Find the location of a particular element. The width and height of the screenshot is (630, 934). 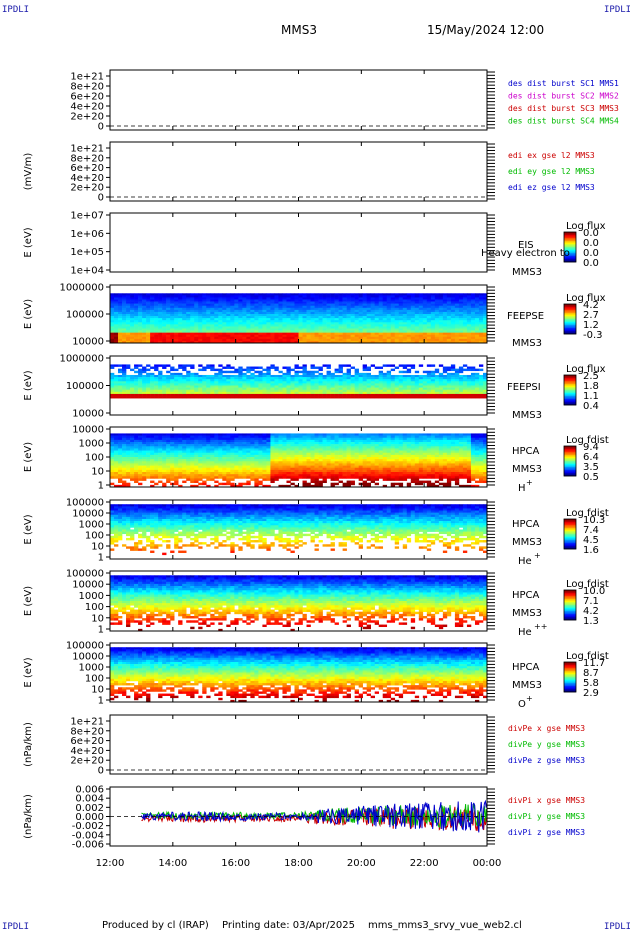

panel-9-colorbar-tick-3: 2.9 is located at coordinates (591, 693).